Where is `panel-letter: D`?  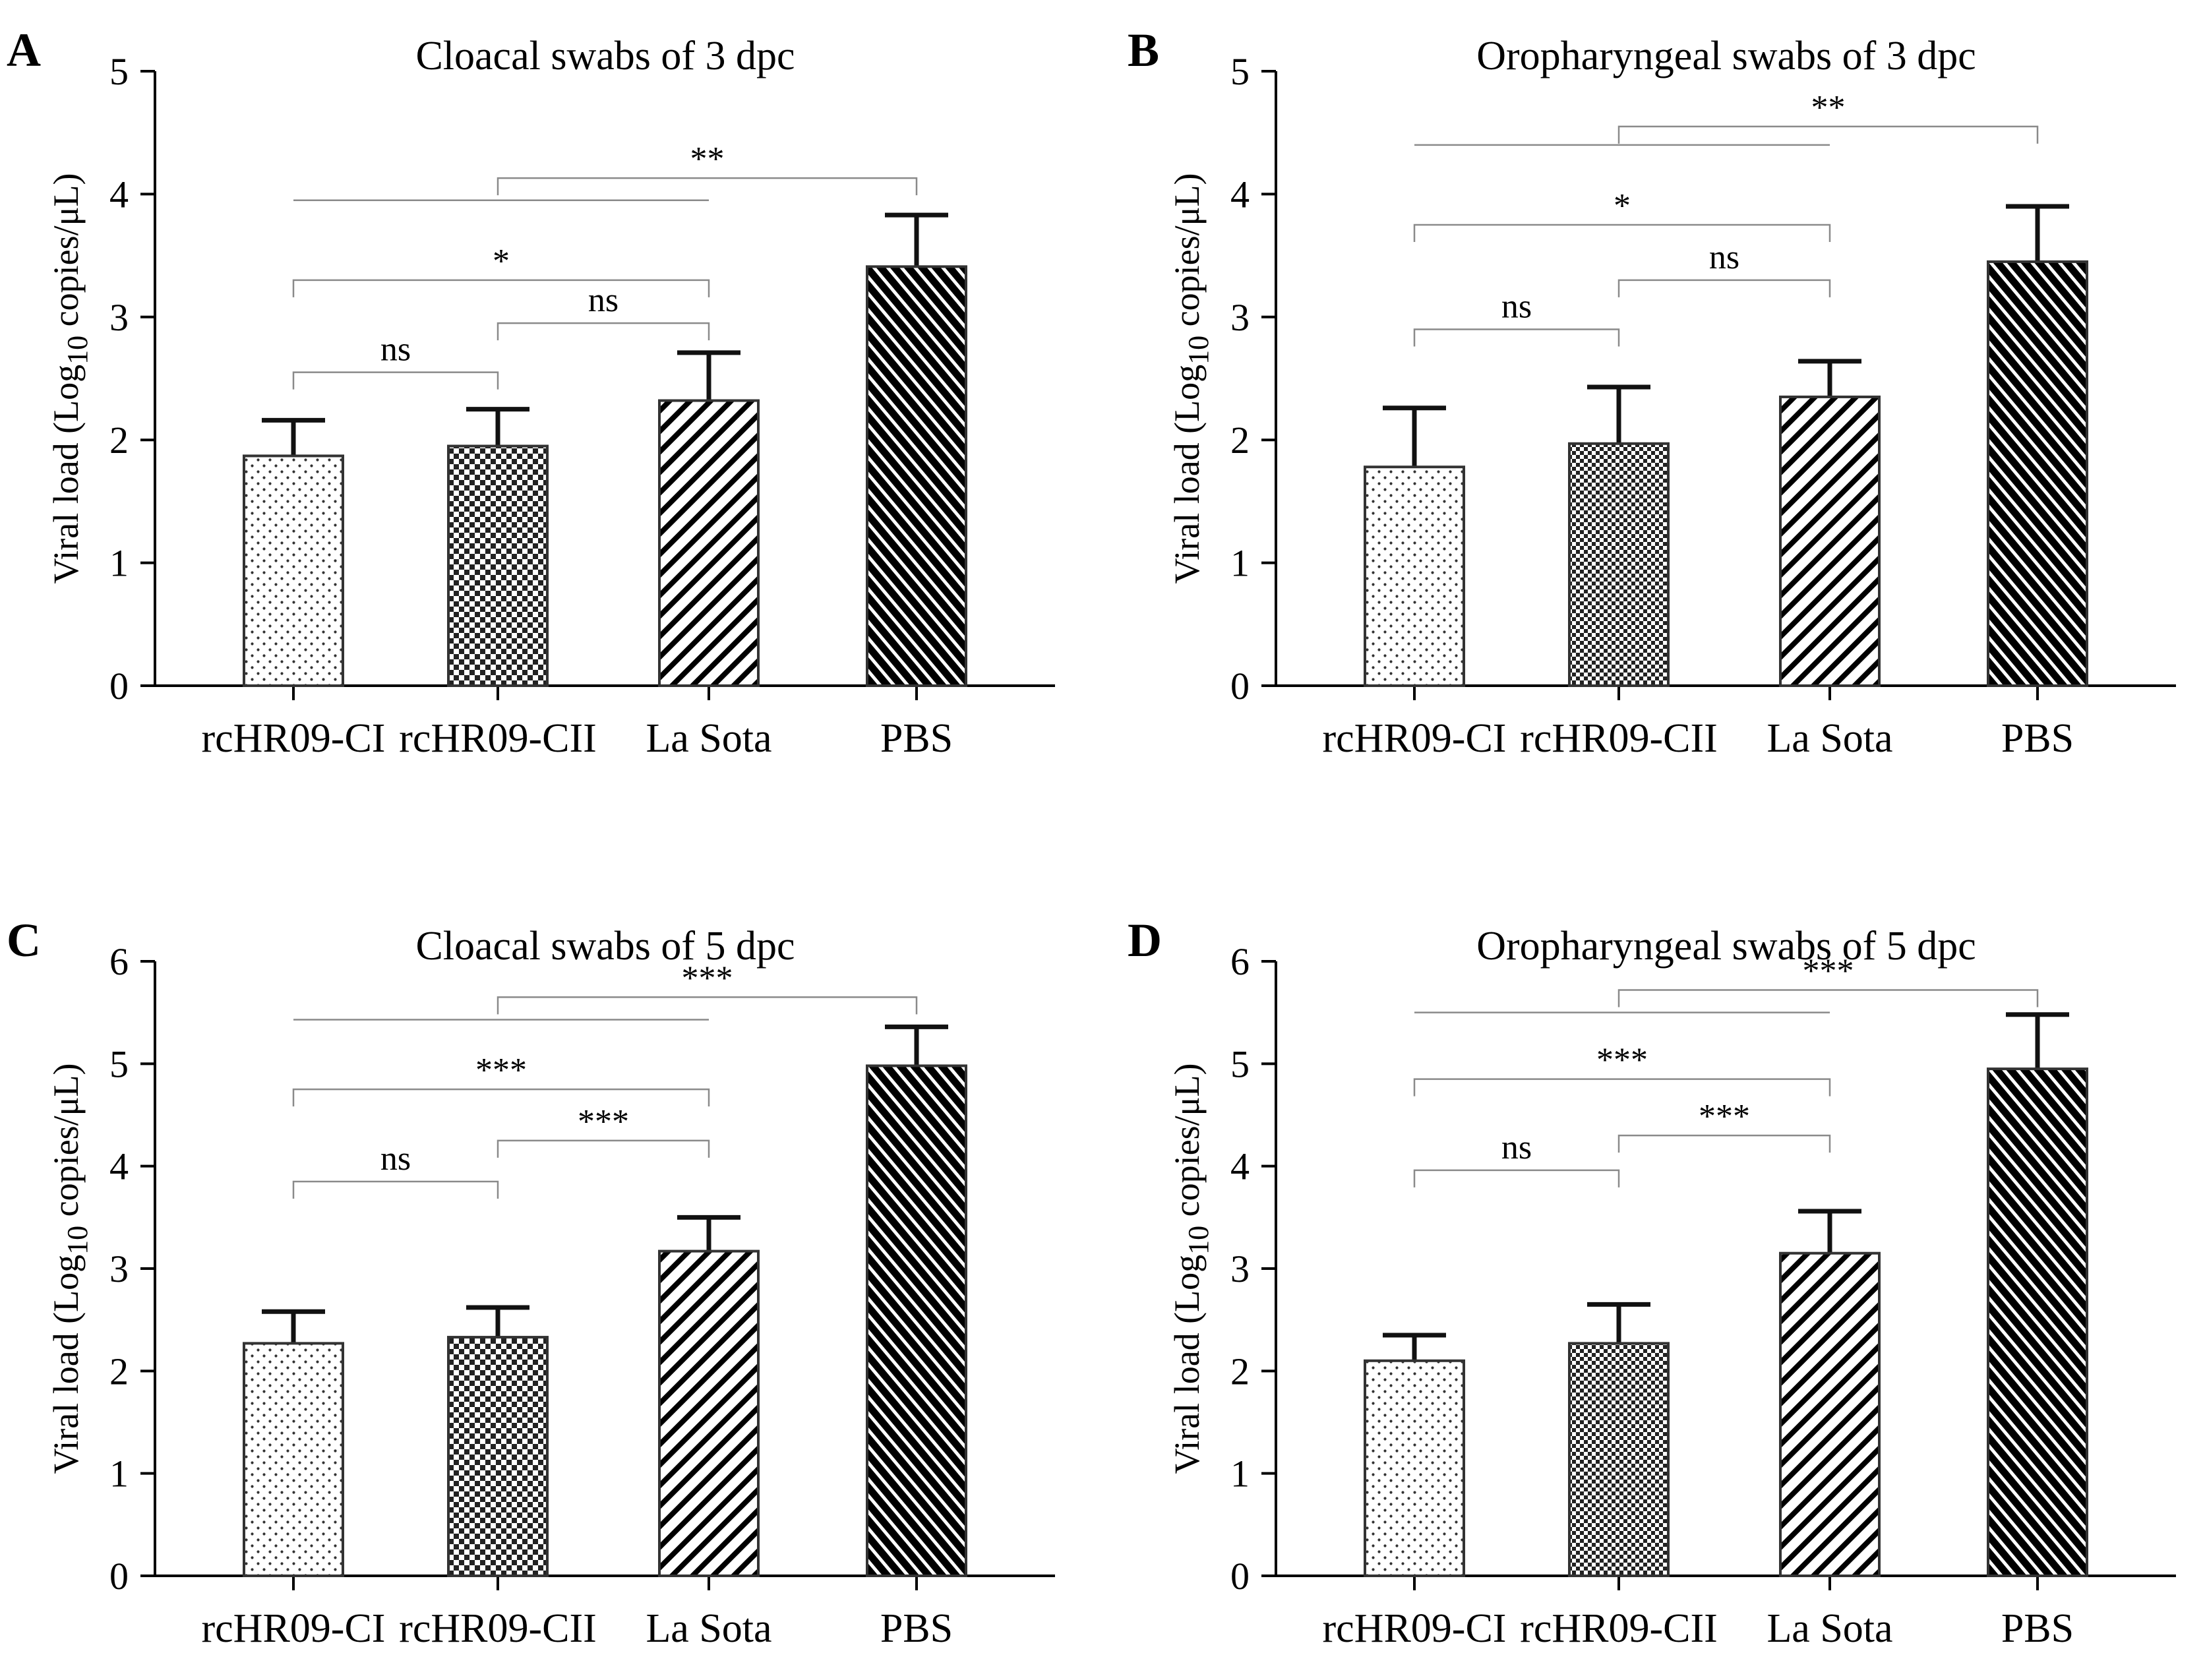 panel-letter: D is located at coordinates (1145, 940).